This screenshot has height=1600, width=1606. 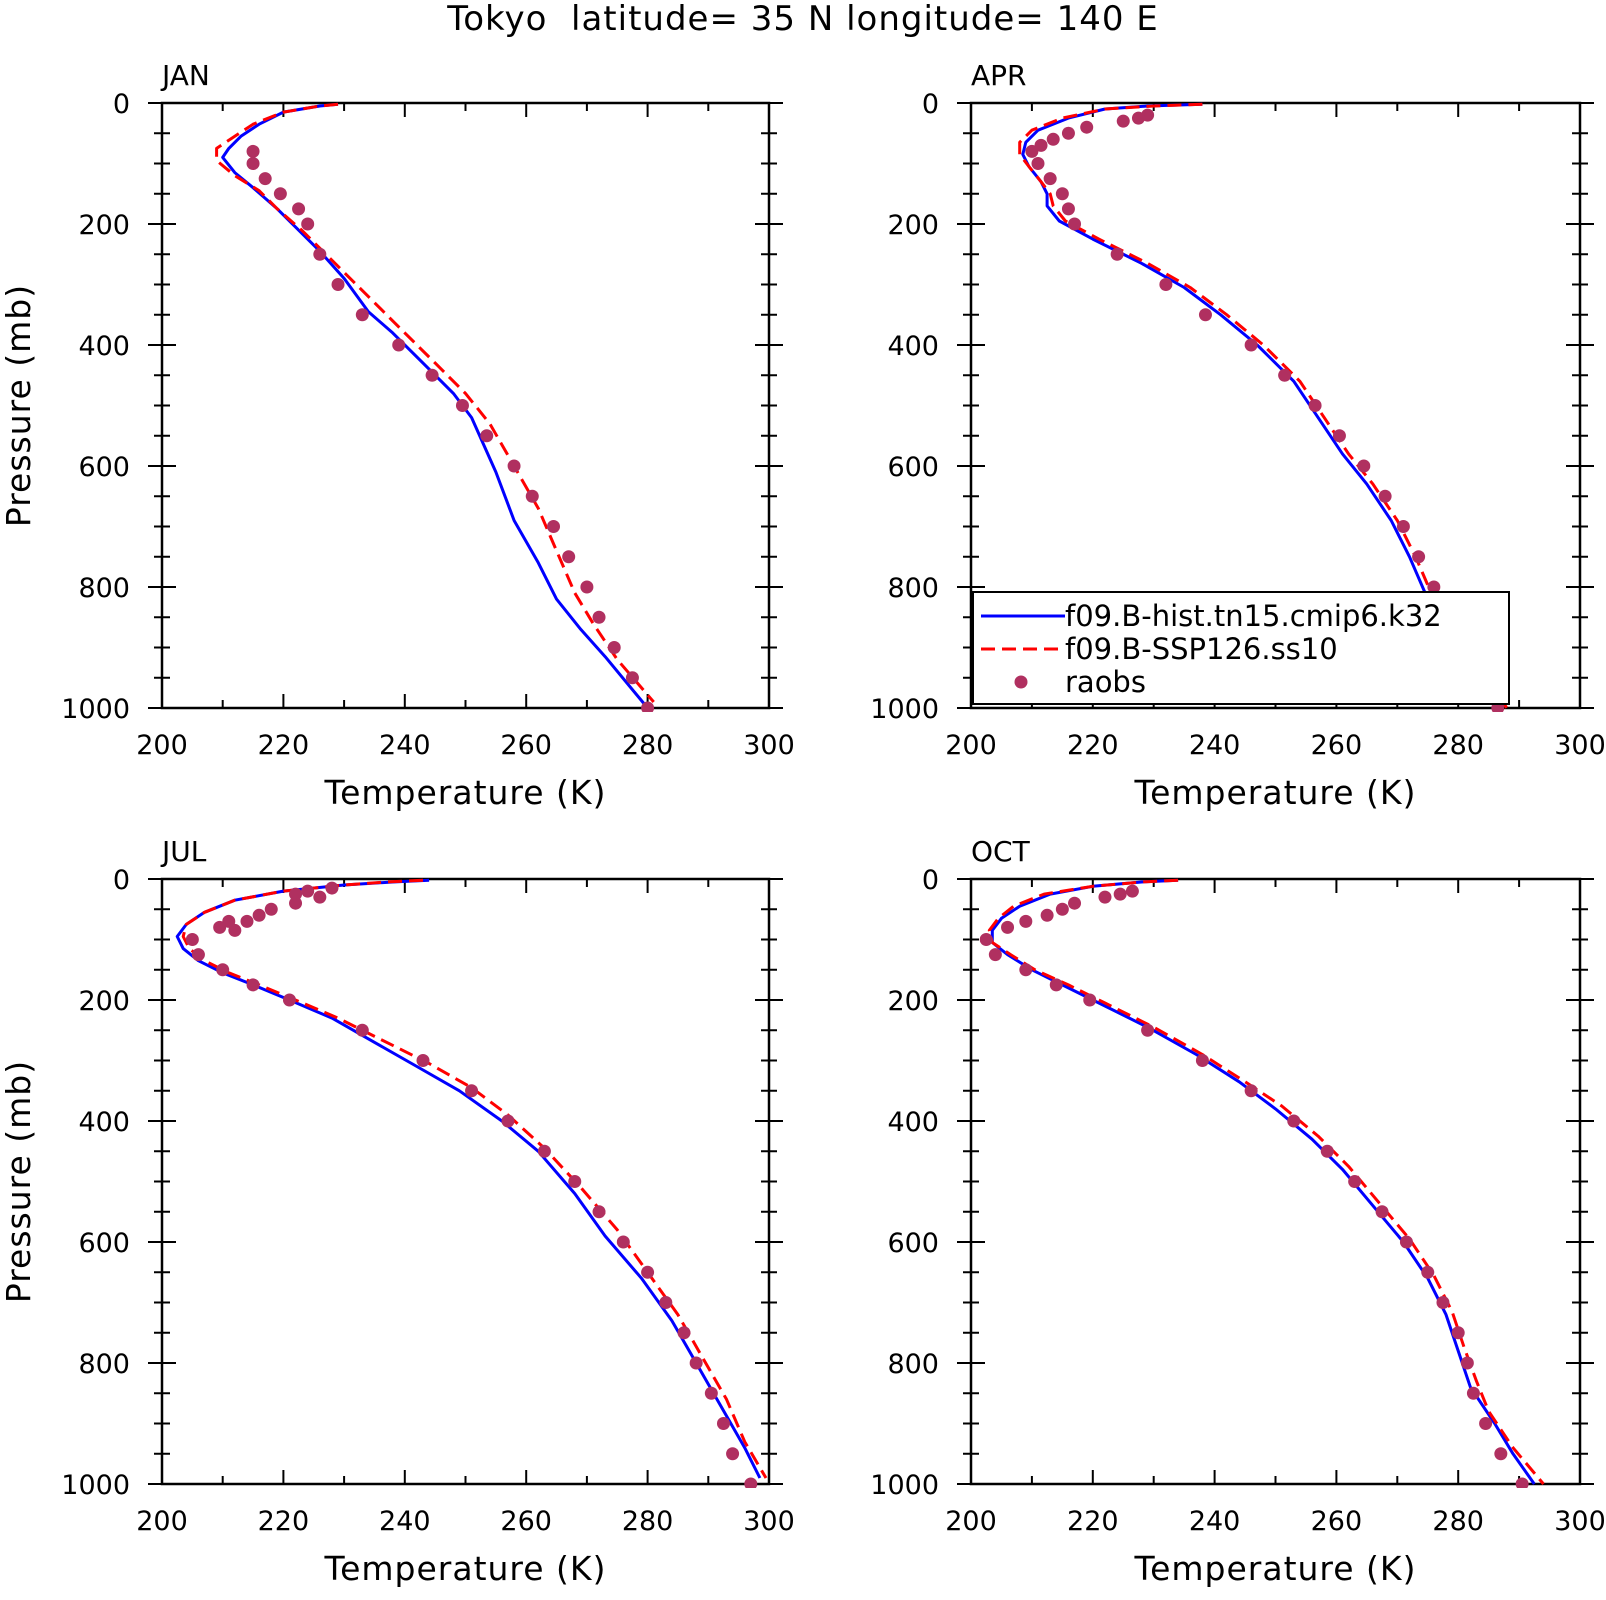 What do you see at coordinates (1093, 745) in the screenshot?
I see `x-tick-label: 220` at bounding box center [1093, 745].